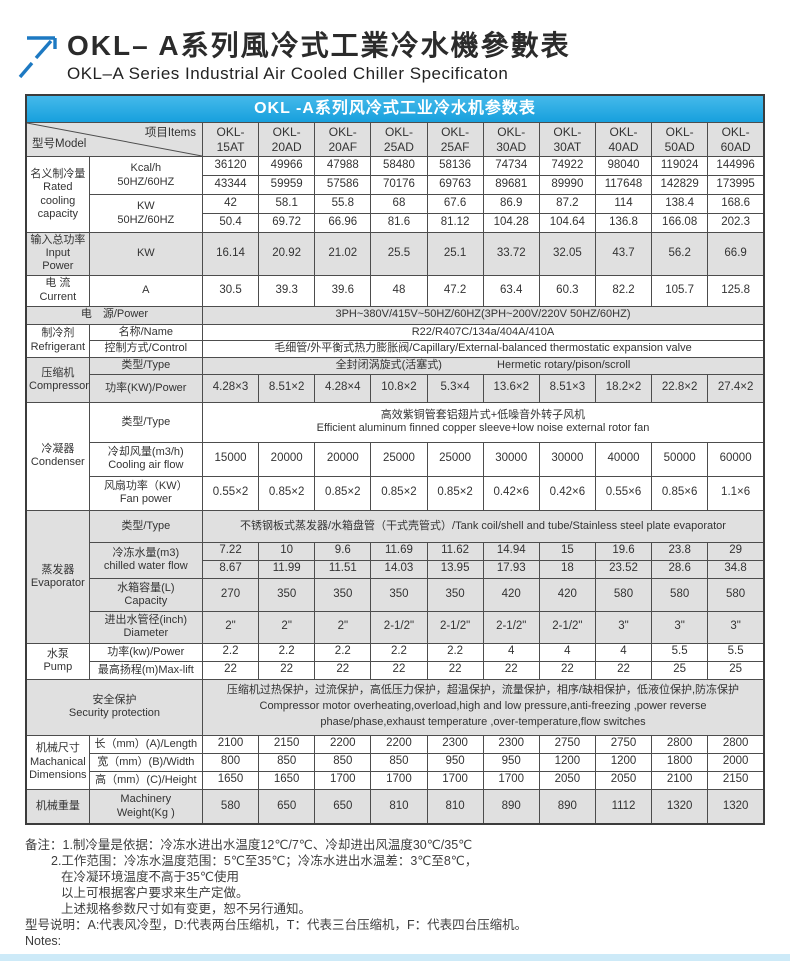 This screenshot has height=961, width=790. What do you see at coordinates (567, 290) in the screenshot?
I see `value-cell: 60.3` at bounding box center [567, 290].